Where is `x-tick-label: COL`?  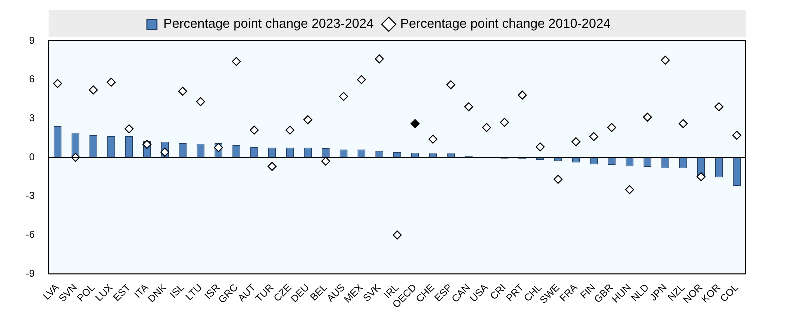 x-tick-label: COL is located at coordinates (730, 293).